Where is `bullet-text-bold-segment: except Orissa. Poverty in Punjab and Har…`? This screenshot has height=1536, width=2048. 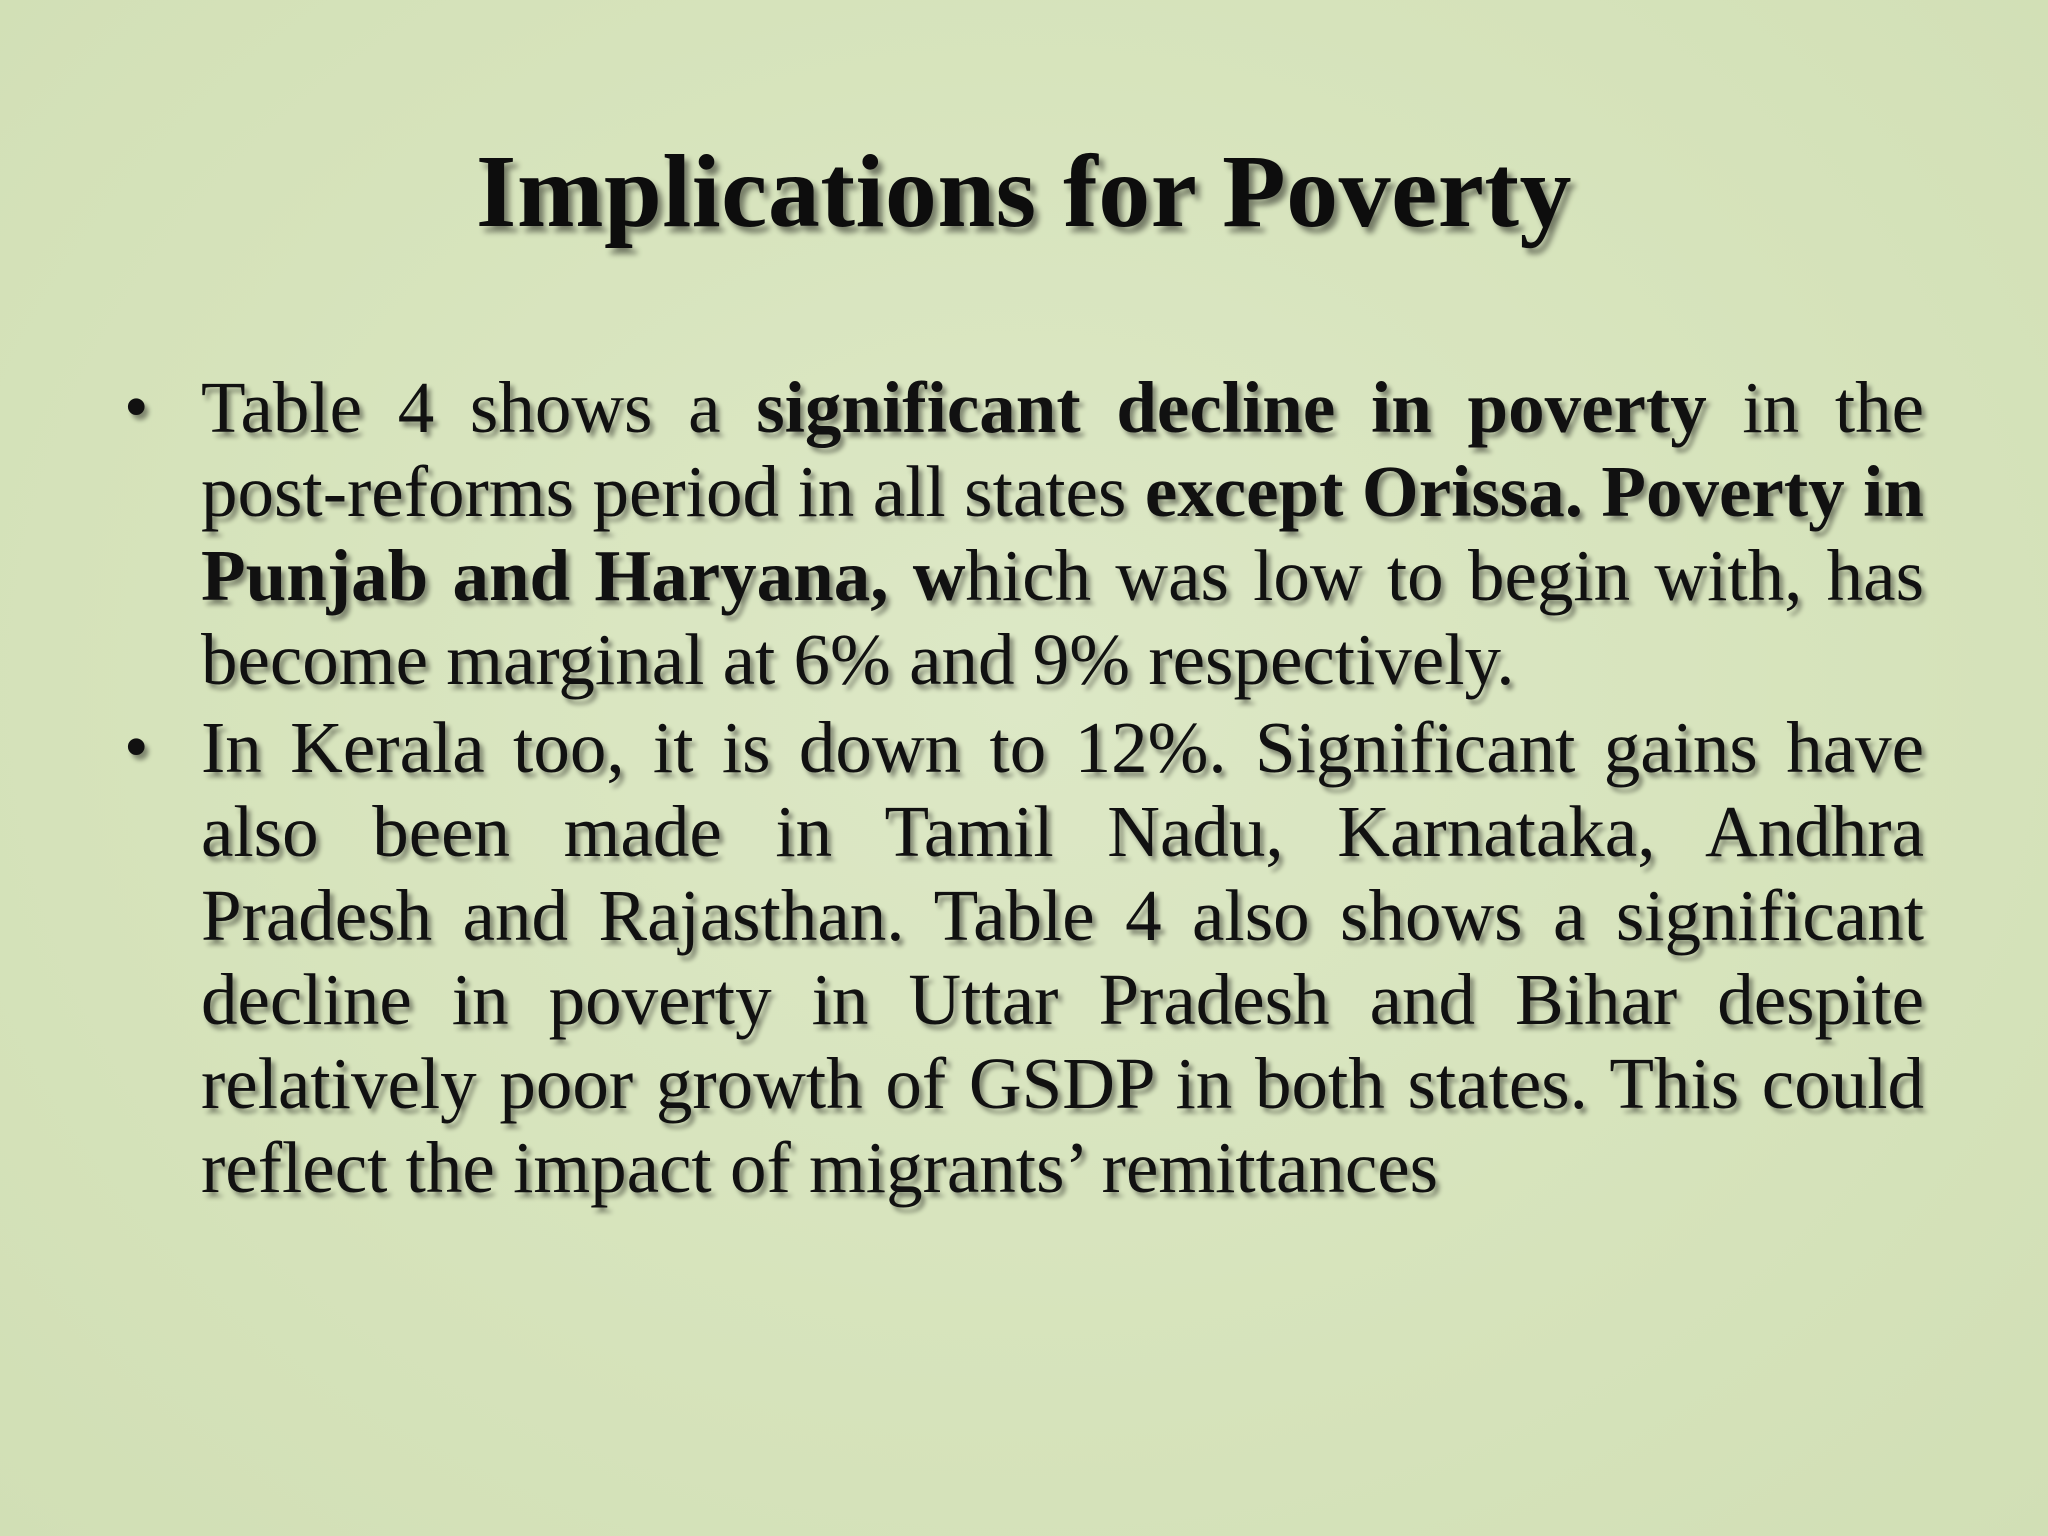 bullet-text-bold-segment: except Orissa. Poverty in Punjab and Har… is located at coordinates (1062, 533).